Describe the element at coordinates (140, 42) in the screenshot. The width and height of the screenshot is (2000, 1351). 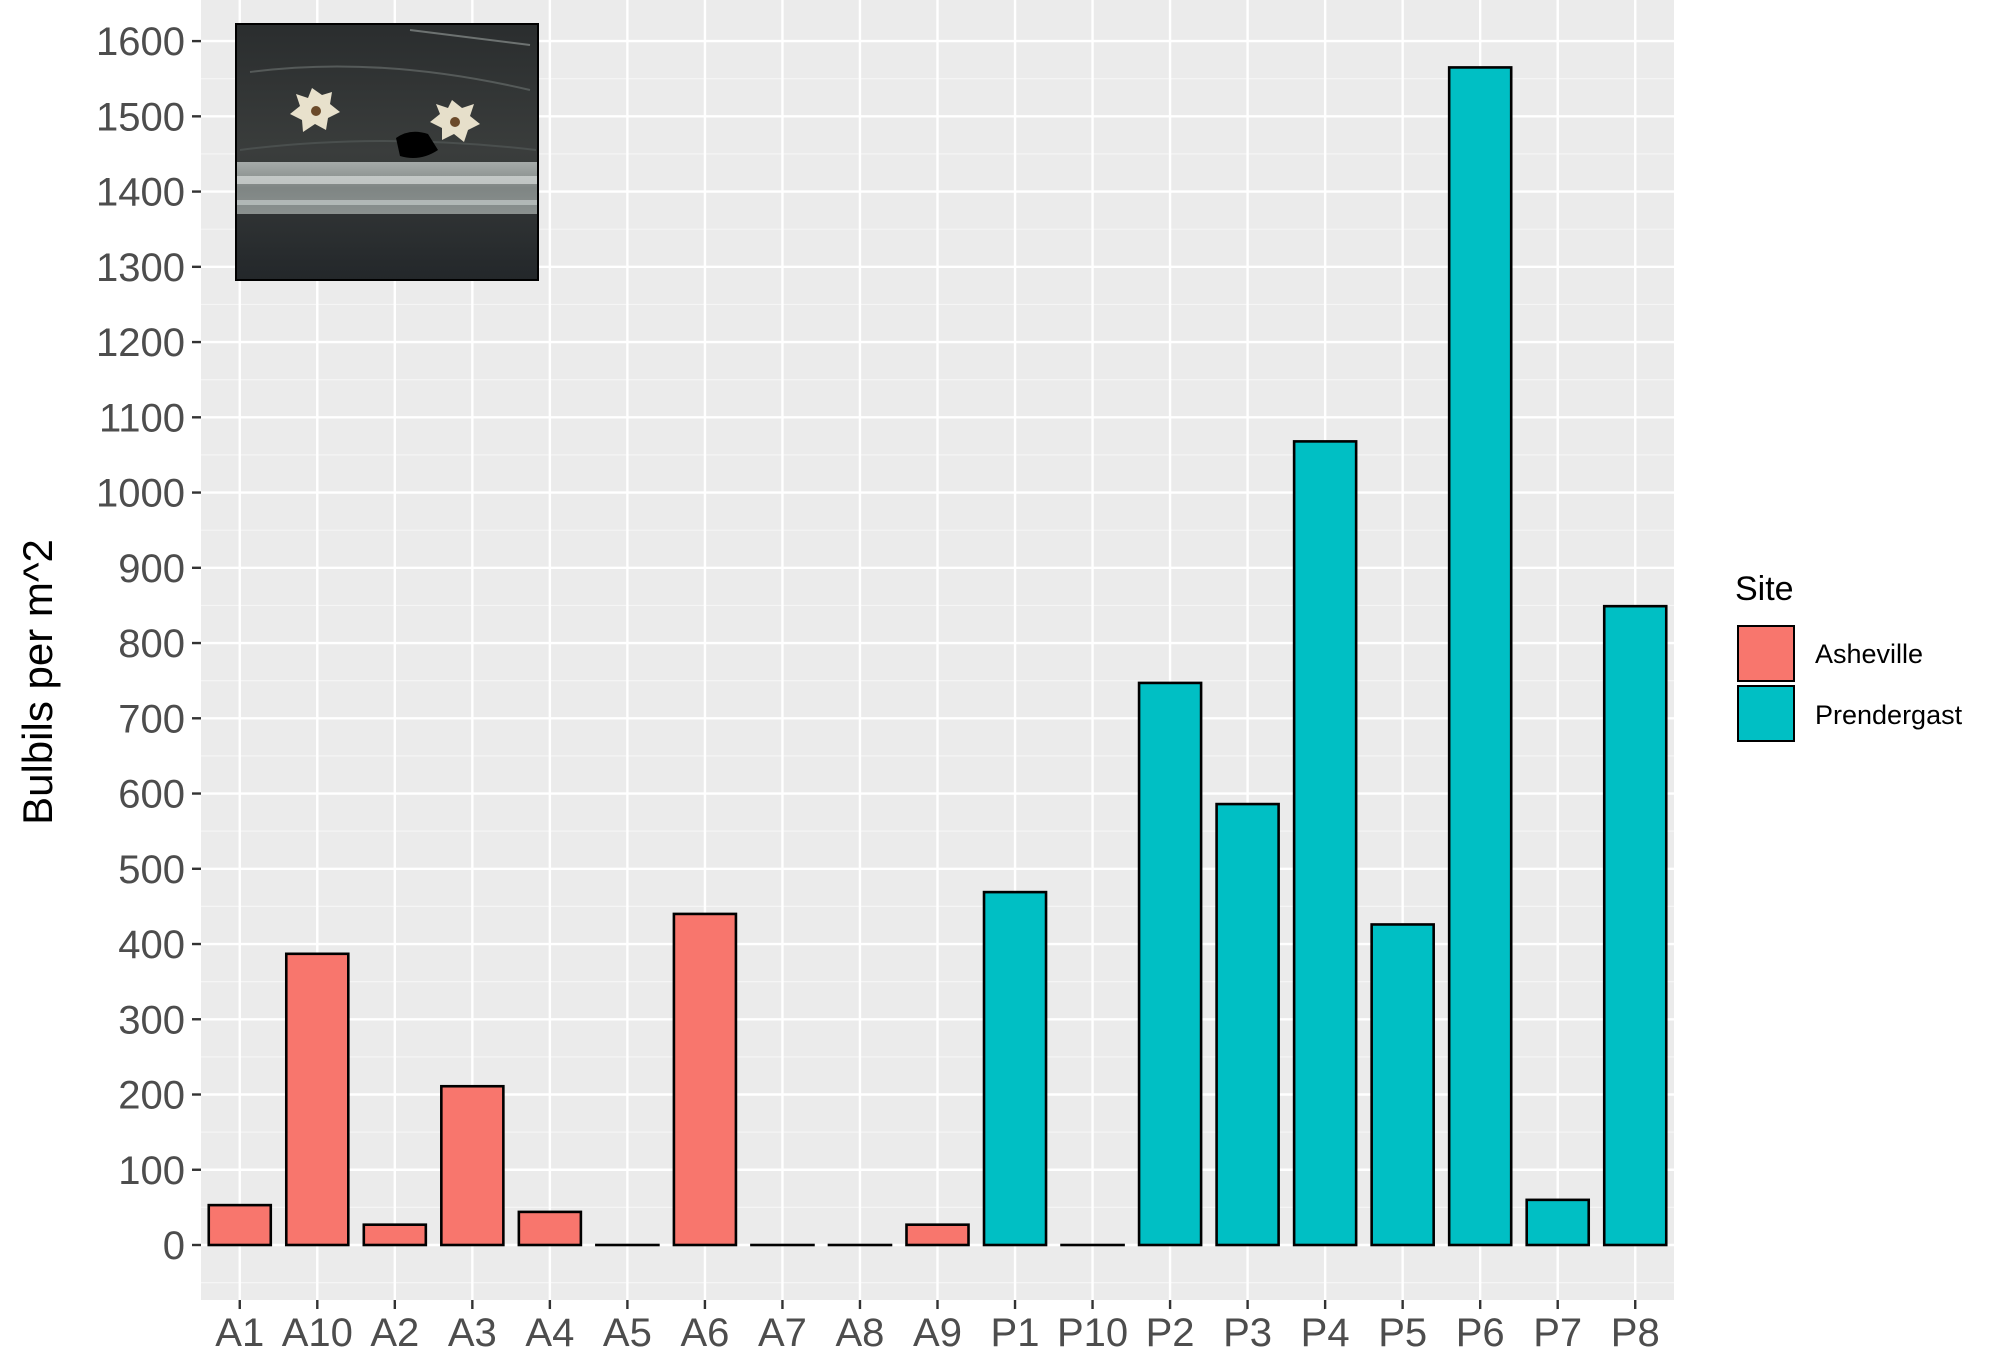
I see `y-tick-label: 1600` at that location.